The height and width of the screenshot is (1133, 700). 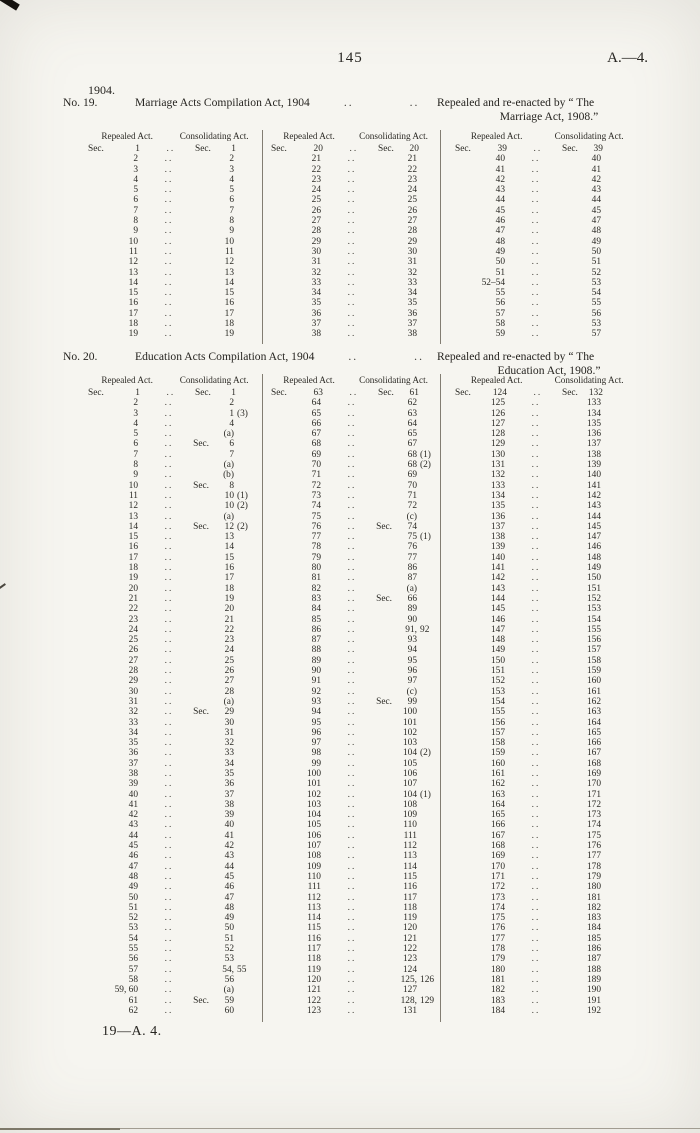 What do you see at coordinates (355, 702) in the screenshot?
I see `table-row: 93.. Sec. 99` at bounding box center [355, 702].